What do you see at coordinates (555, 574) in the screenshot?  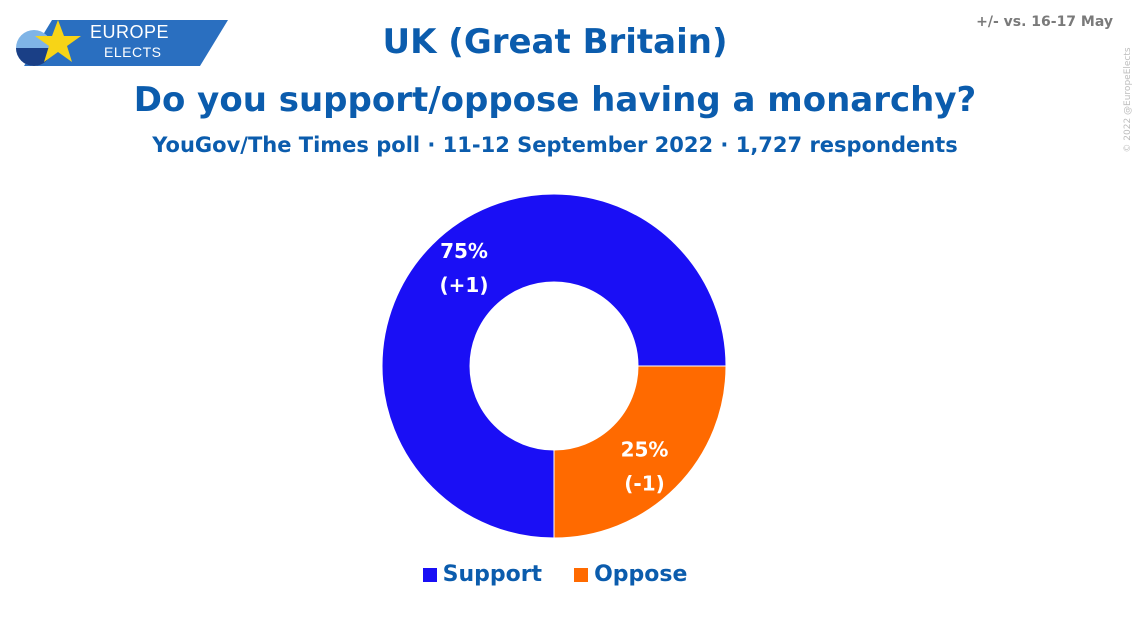 I see `chart-legend: Support Oppose` at bounding box center [555, 574].